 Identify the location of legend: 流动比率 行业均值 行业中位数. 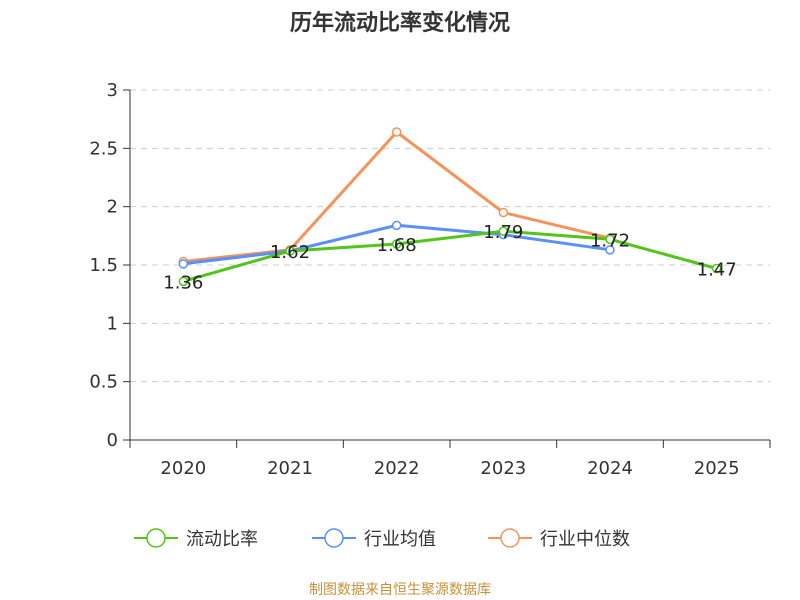
(382, 539).